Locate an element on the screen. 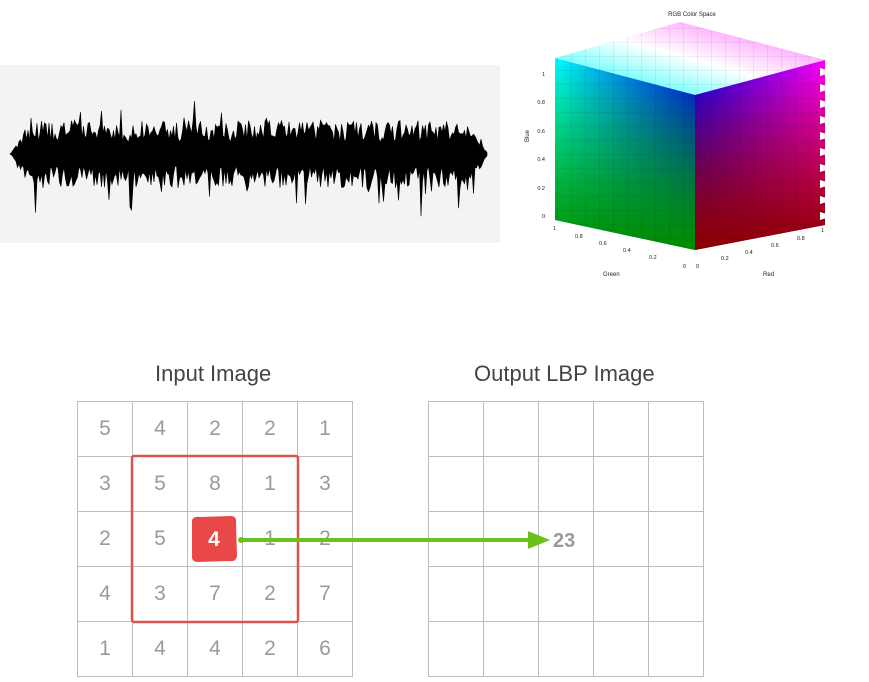 The width and height of the screenshot is (869, 682). green-axis-label: Green is located at coordinates (611, 275).